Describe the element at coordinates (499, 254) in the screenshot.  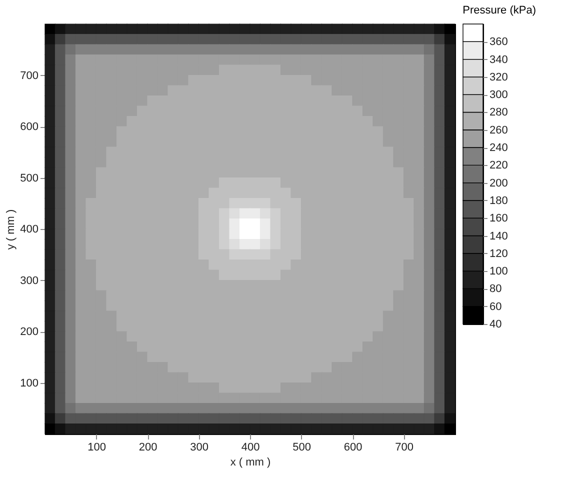
I see `color-bar-label: 120` at that location.